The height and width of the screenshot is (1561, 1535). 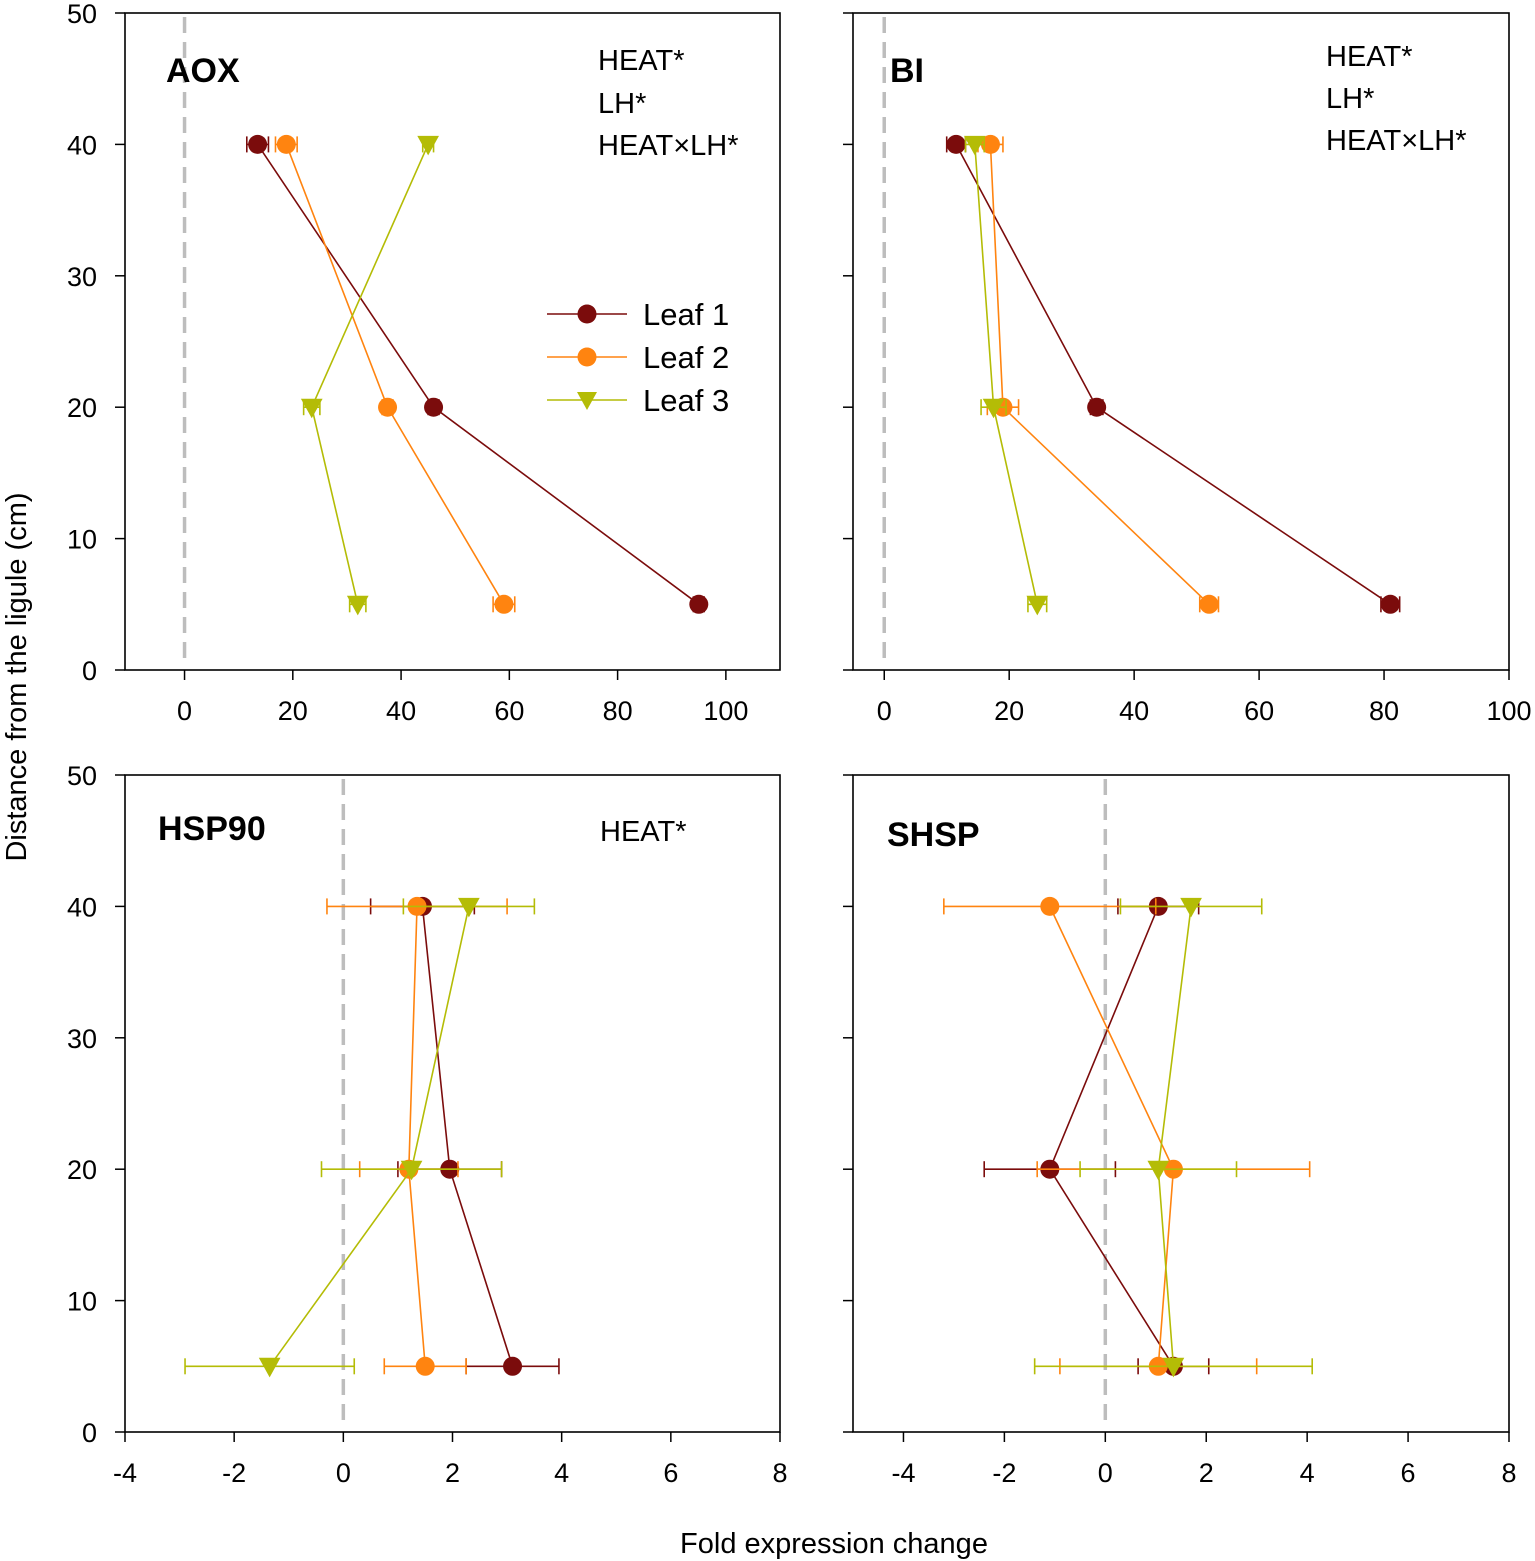 What do you see at coordinates (686, 400) in the screenshot?
I see `legend-label: Leaf 3` at bounding box center [686, 400].